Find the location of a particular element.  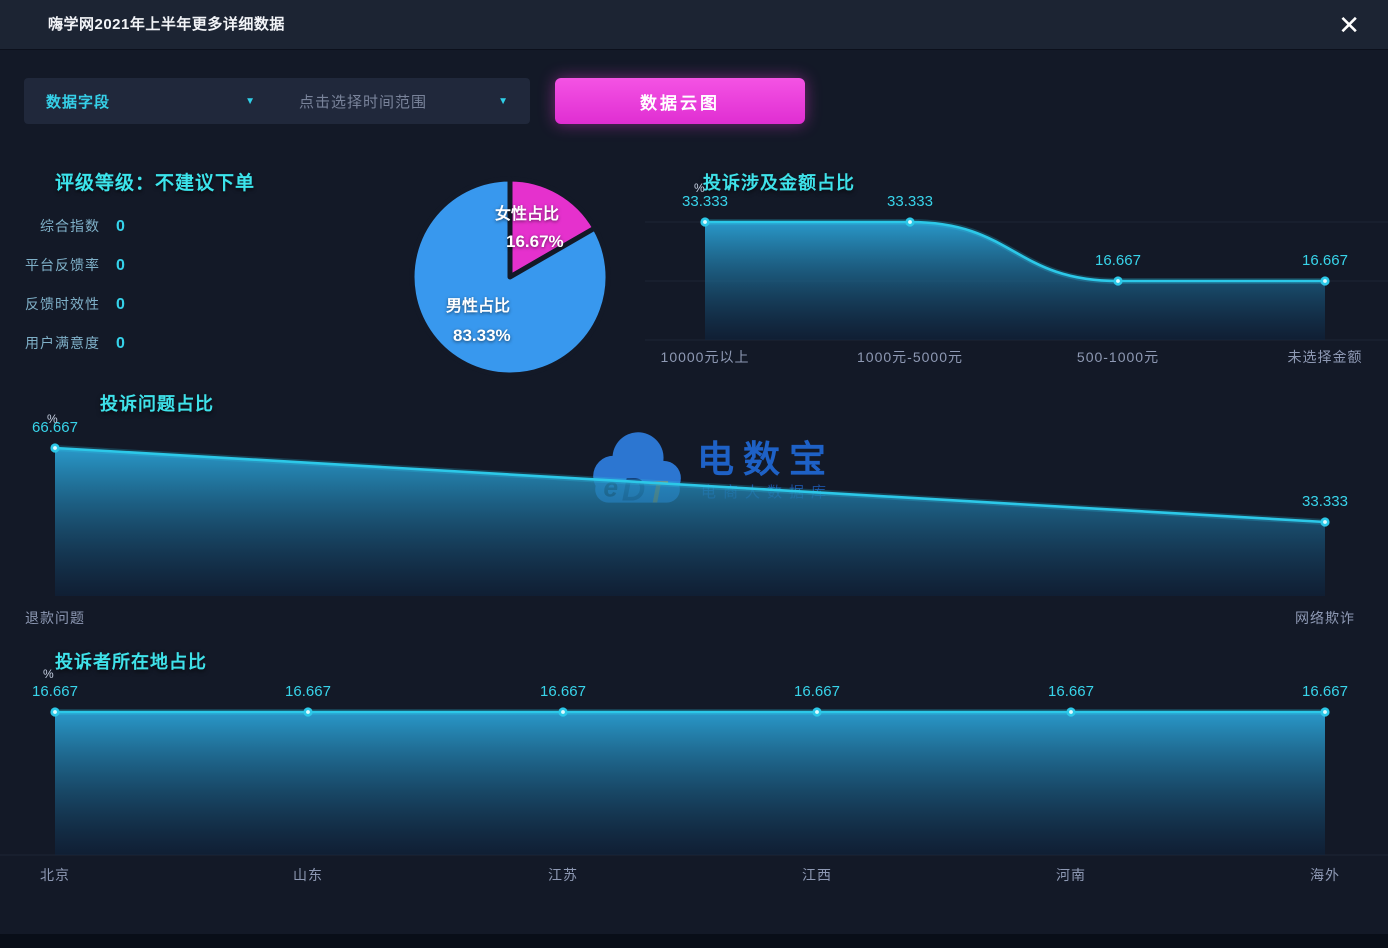

x-axis-label: 退款问题 is located at coordinates (55, 618).